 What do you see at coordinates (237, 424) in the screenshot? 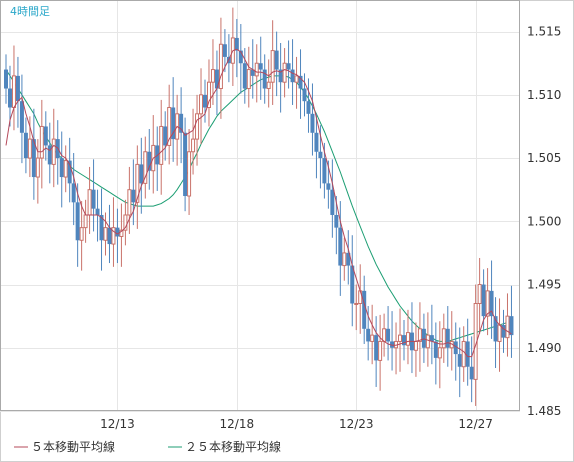
I see `x-tick-label-1: 12/18` at bounding box center [237, 424].